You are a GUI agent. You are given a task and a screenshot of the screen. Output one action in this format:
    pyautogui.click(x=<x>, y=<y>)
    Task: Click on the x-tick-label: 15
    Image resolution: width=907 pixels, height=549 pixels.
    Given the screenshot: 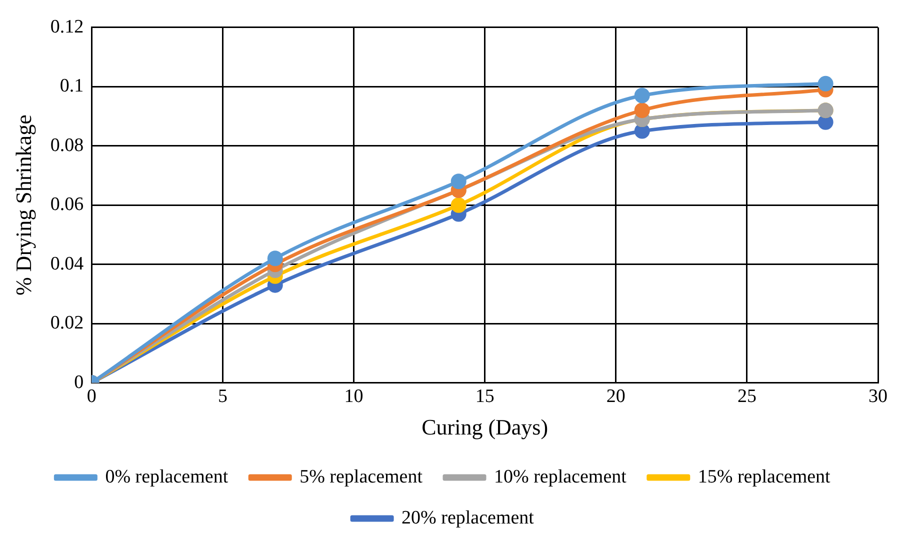 What is the action you would take?
    pyautogui.click(x=484, y=397)
    